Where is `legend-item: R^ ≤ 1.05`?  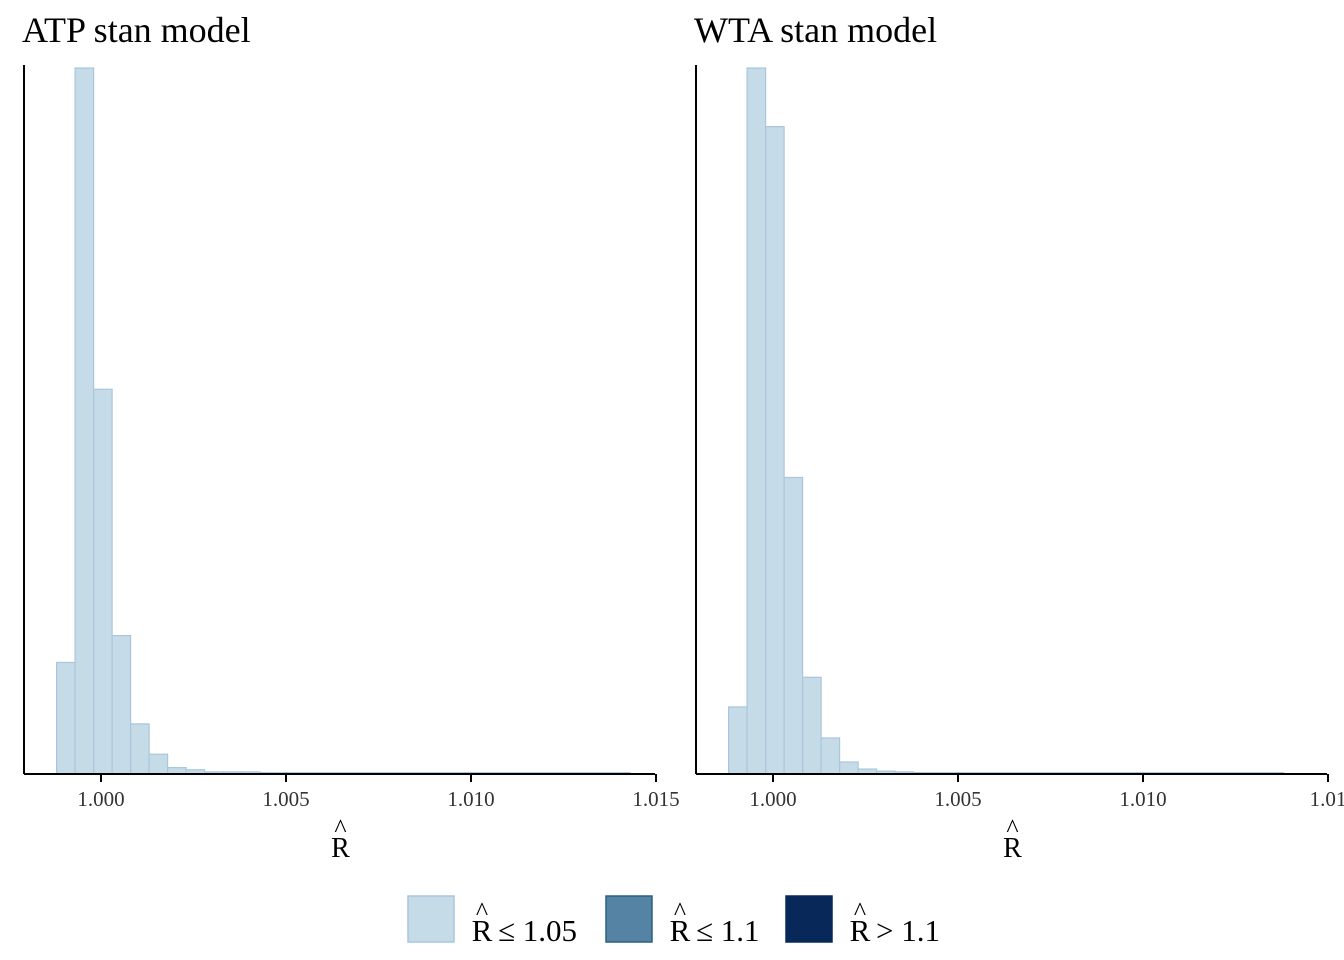 legend-item: R^ ≤ 1.05 is located at coordinates (492, 921).